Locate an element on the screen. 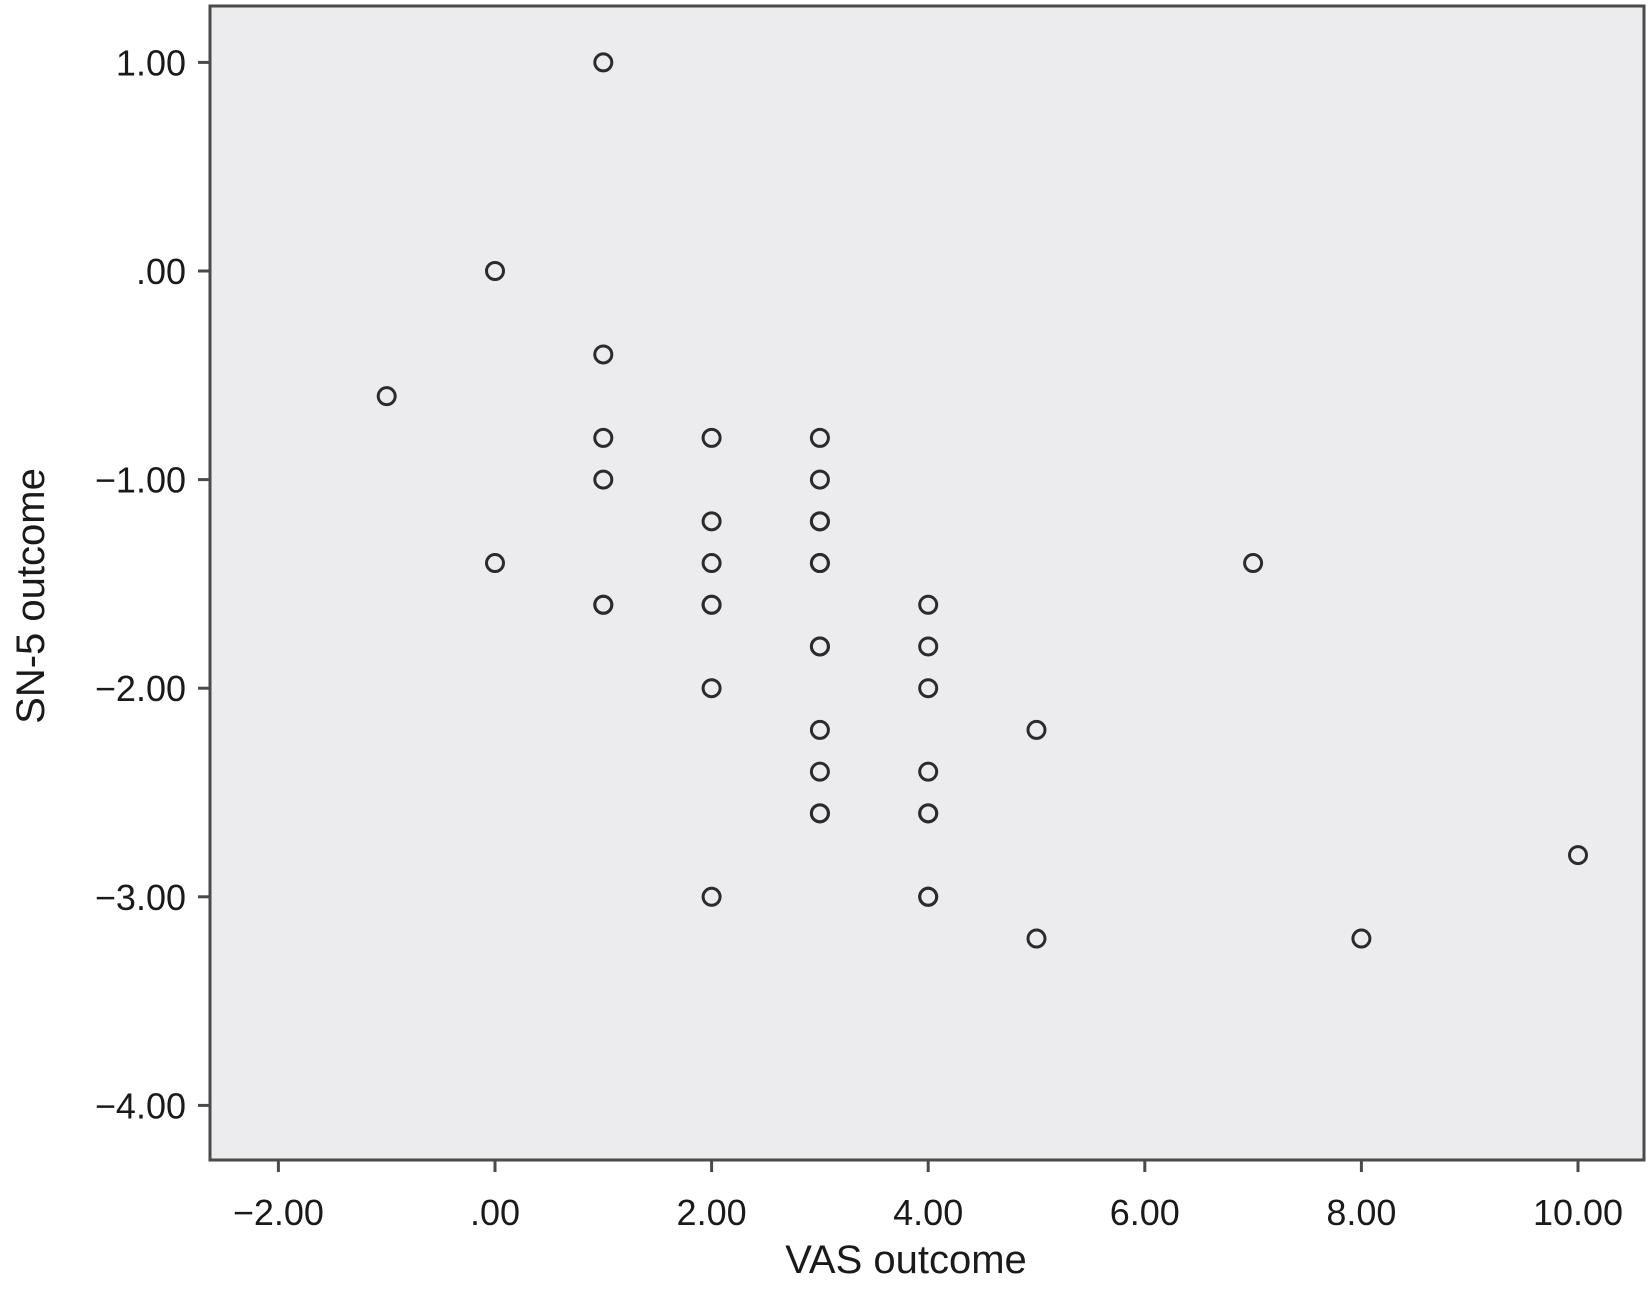  y-axis-label: SN-5 outcome is located at coordinates (31, 596).